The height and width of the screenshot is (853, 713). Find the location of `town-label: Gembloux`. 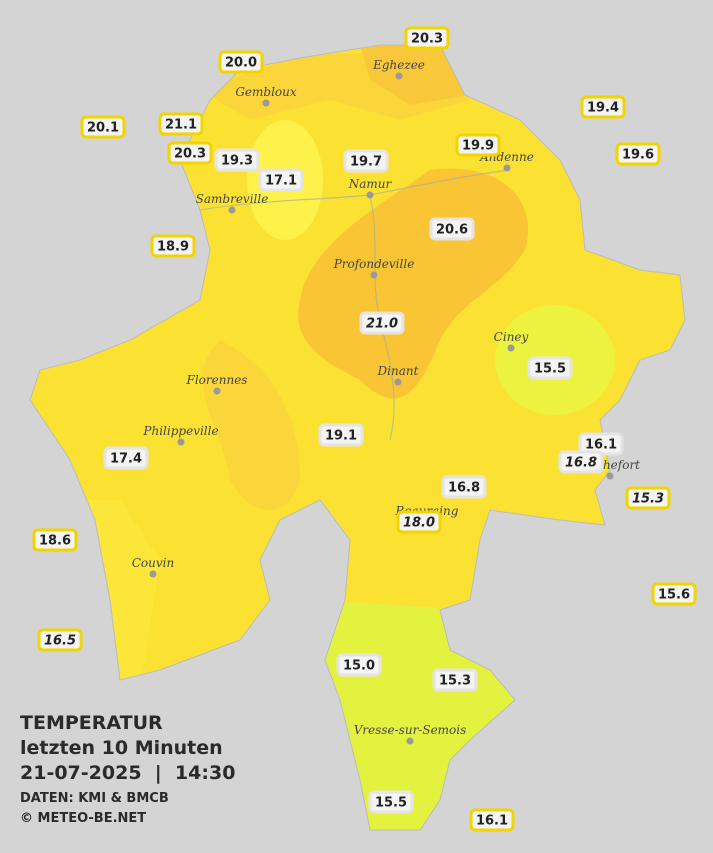

town-label: Gembloux is located at coordinates (266, 92).